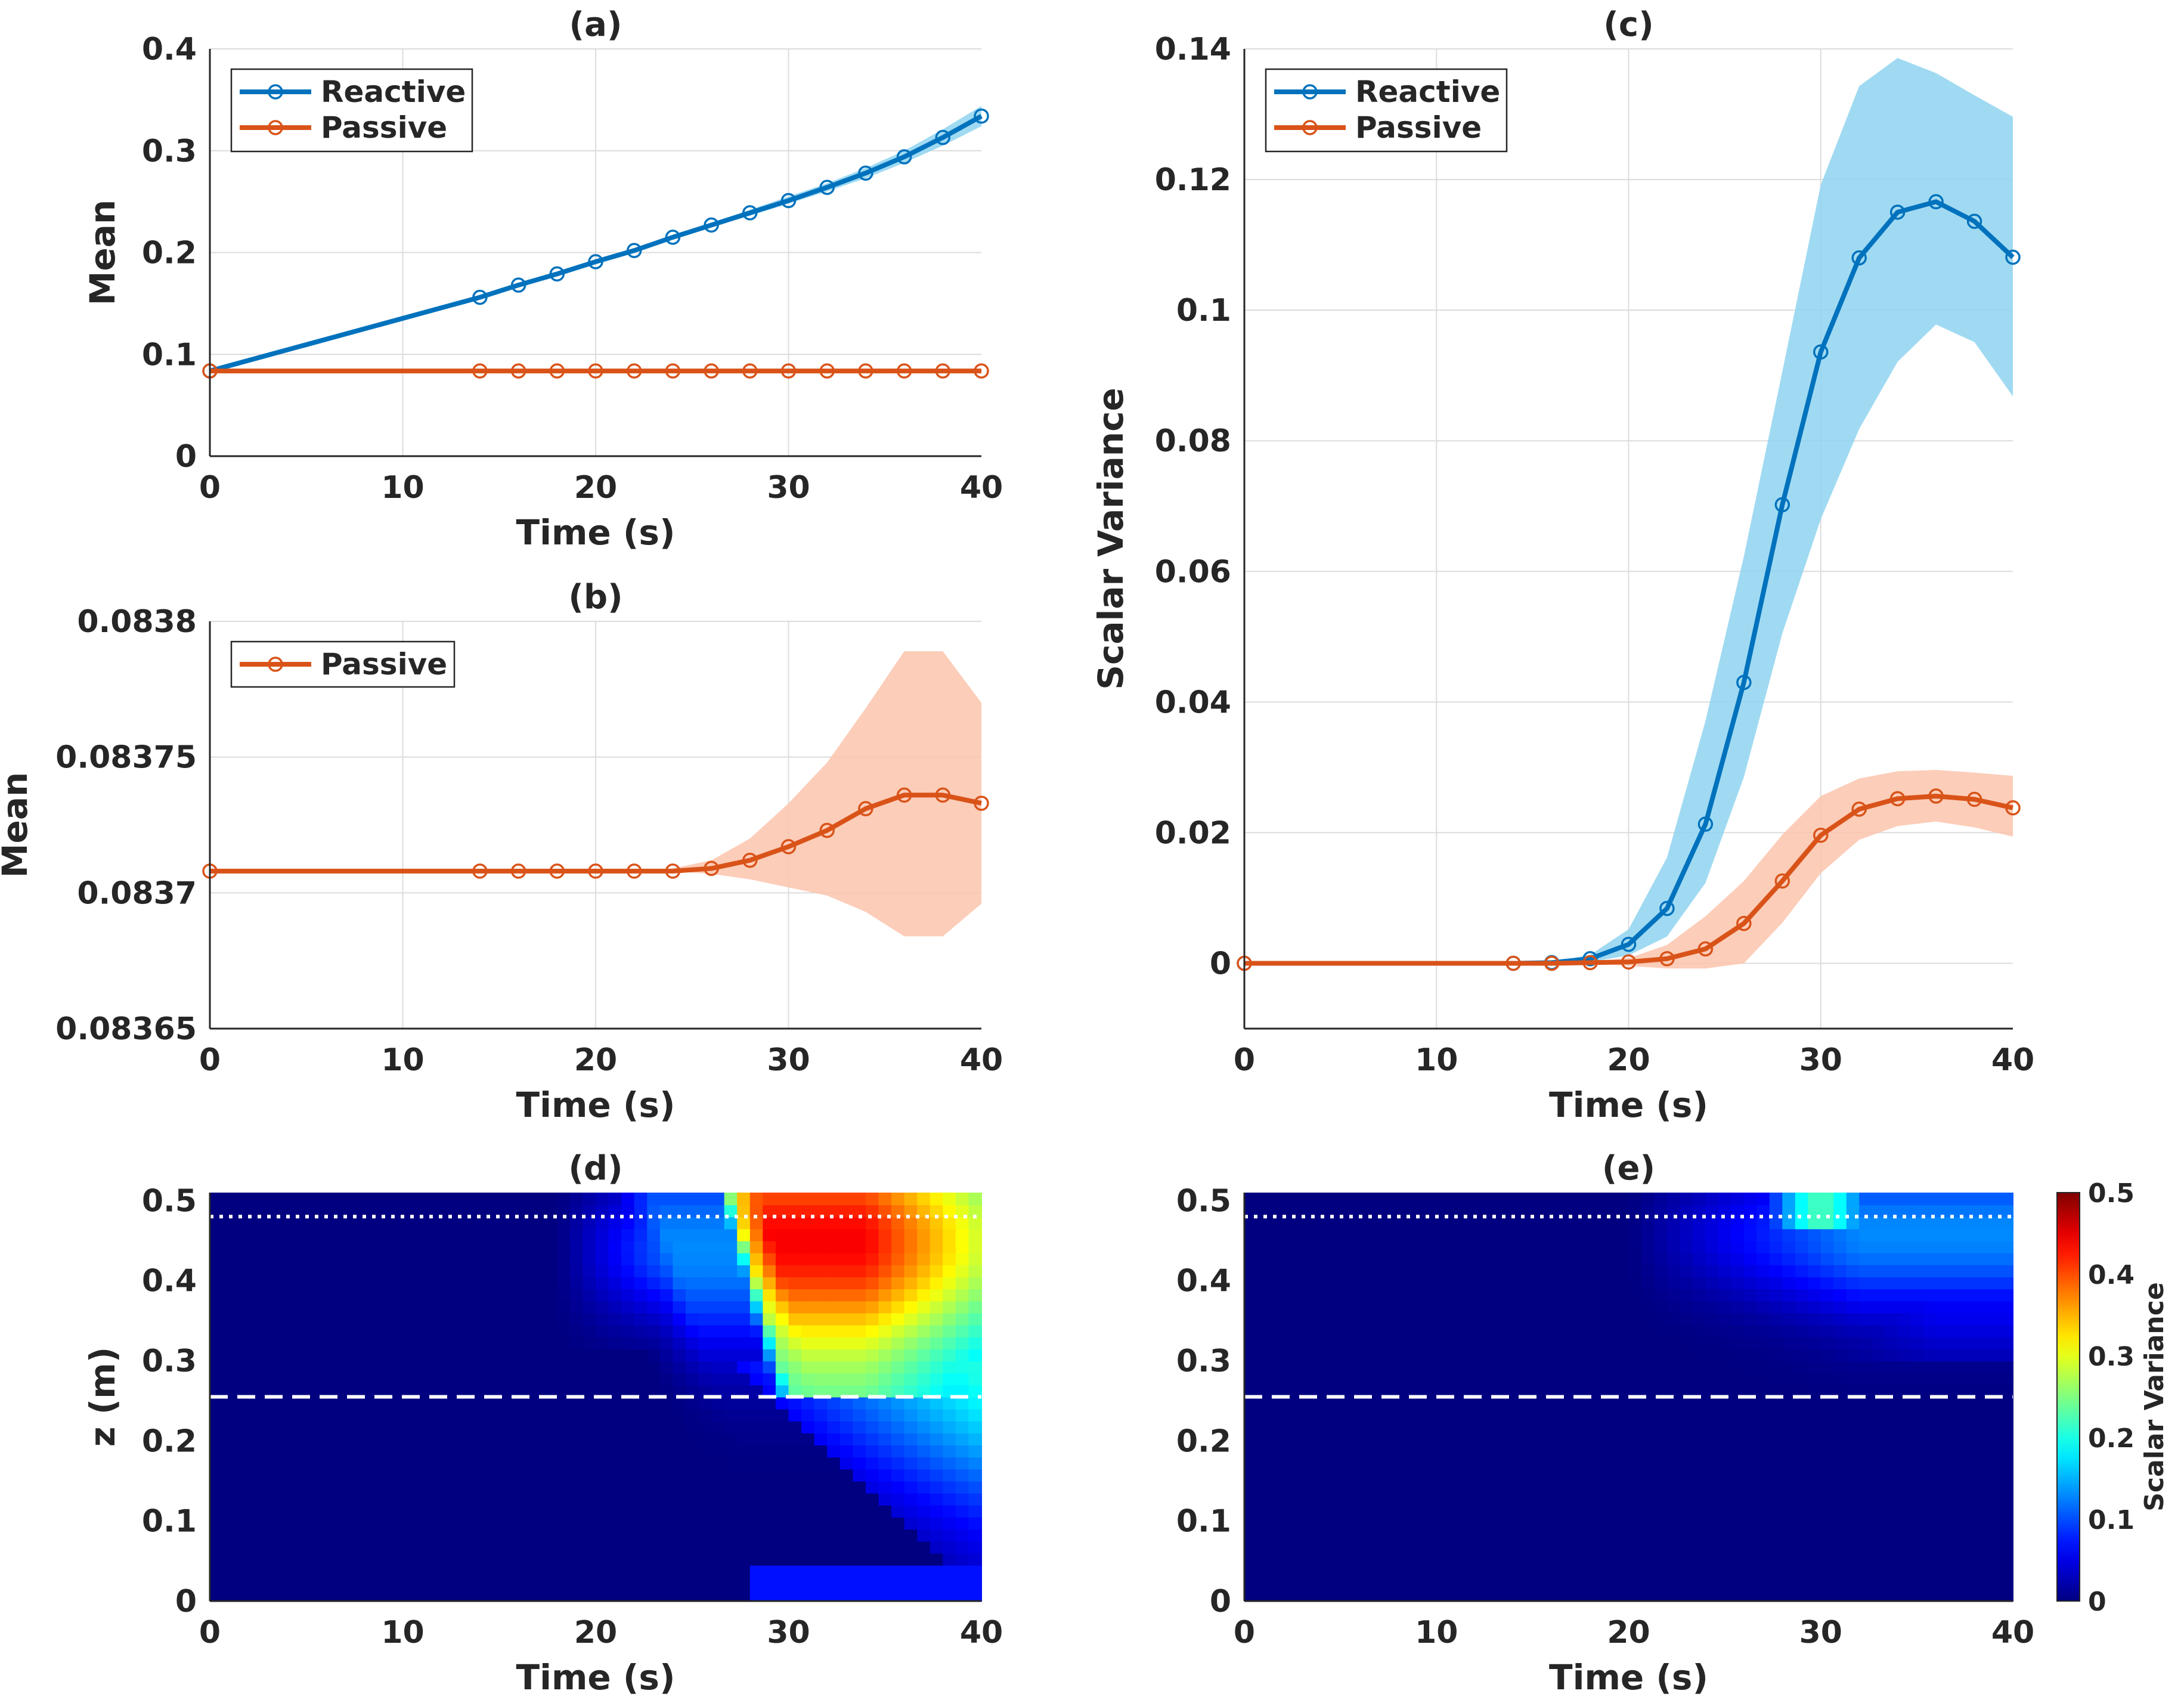  Describe the element at coordinates (2013, 1633) in the screenshot. I see `x-tick-label: 40` at that location.